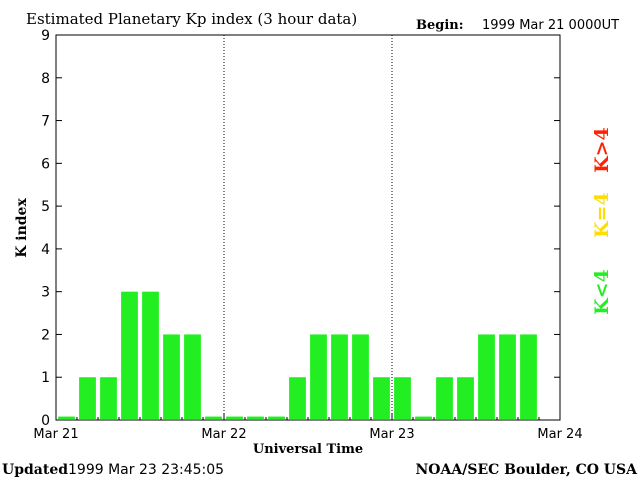  What do you see at coordinates (45, 164) in the screenshot?
I see `y-tick-label: 6` at bounding box center [45, 164].